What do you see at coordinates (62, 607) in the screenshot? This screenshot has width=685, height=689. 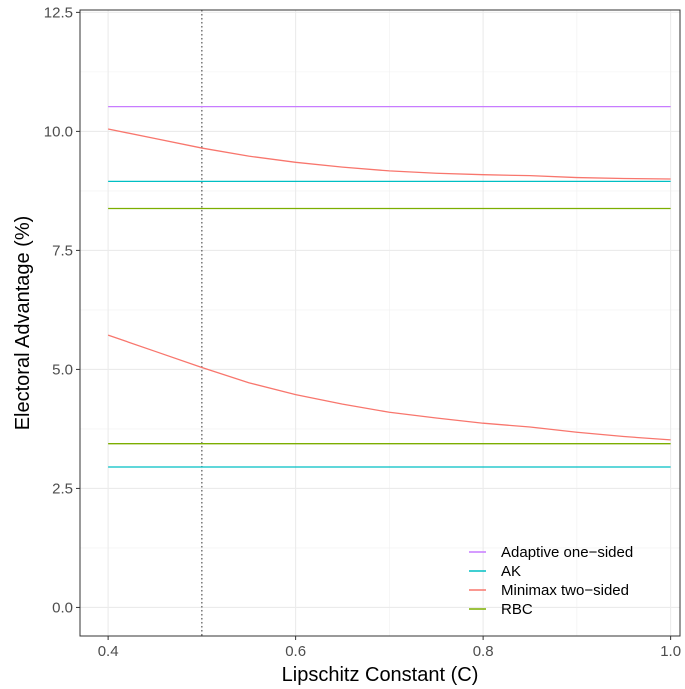 I see `y-tick-label: 0.0` at bounding box center [62, 607].